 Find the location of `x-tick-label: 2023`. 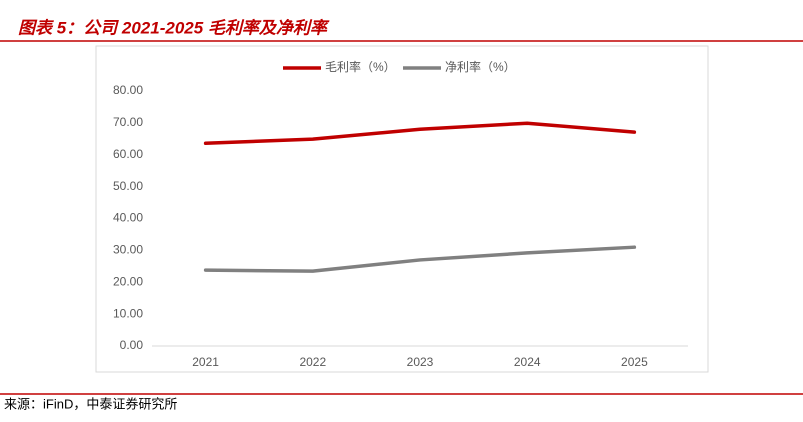

x-tick-label: 2023 is located at coordinates (420, 362).